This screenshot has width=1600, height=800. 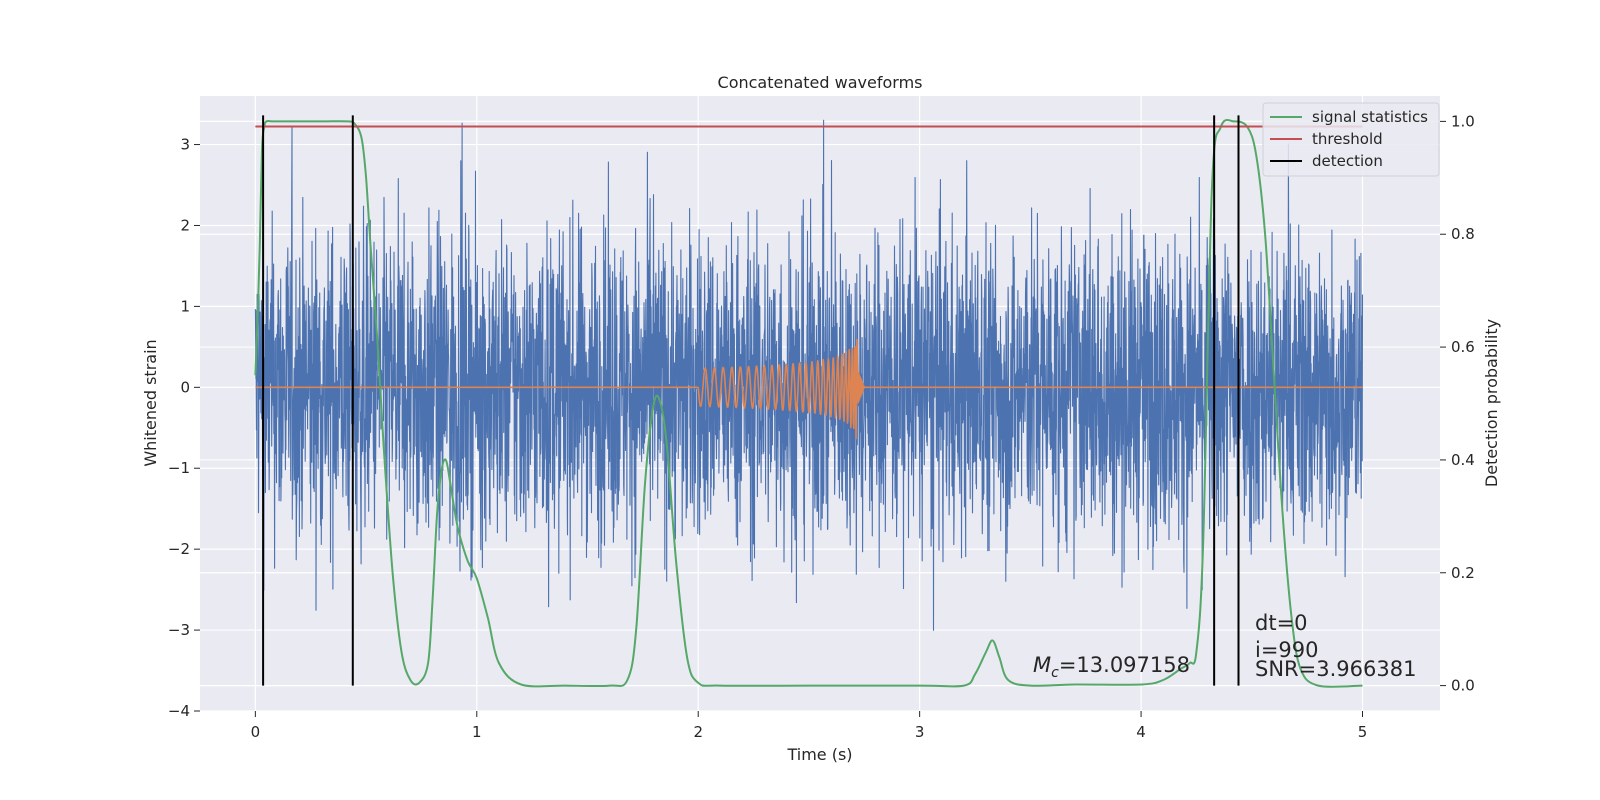 I want to click on y-axis-label: Whitened strain, so click(x=150, y=402).